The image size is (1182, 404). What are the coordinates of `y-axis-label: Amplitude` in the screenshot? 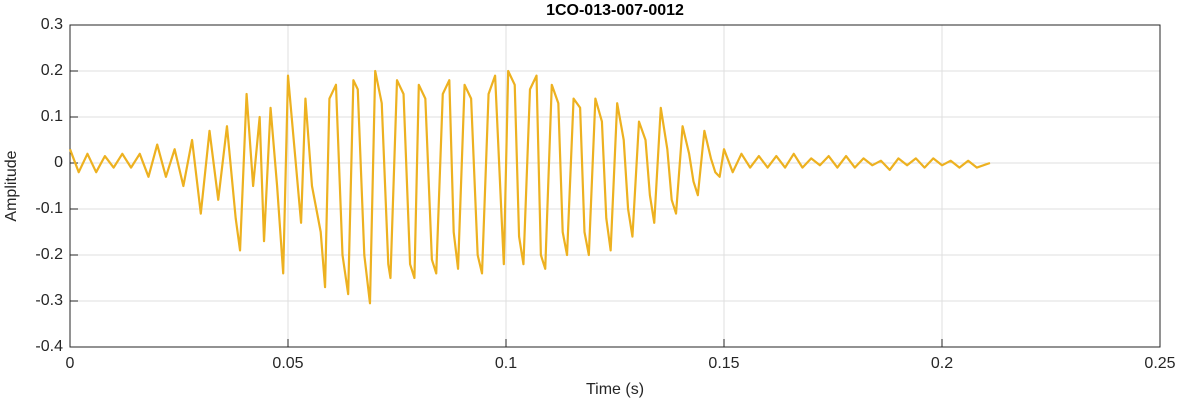 It's located at (11, 185).